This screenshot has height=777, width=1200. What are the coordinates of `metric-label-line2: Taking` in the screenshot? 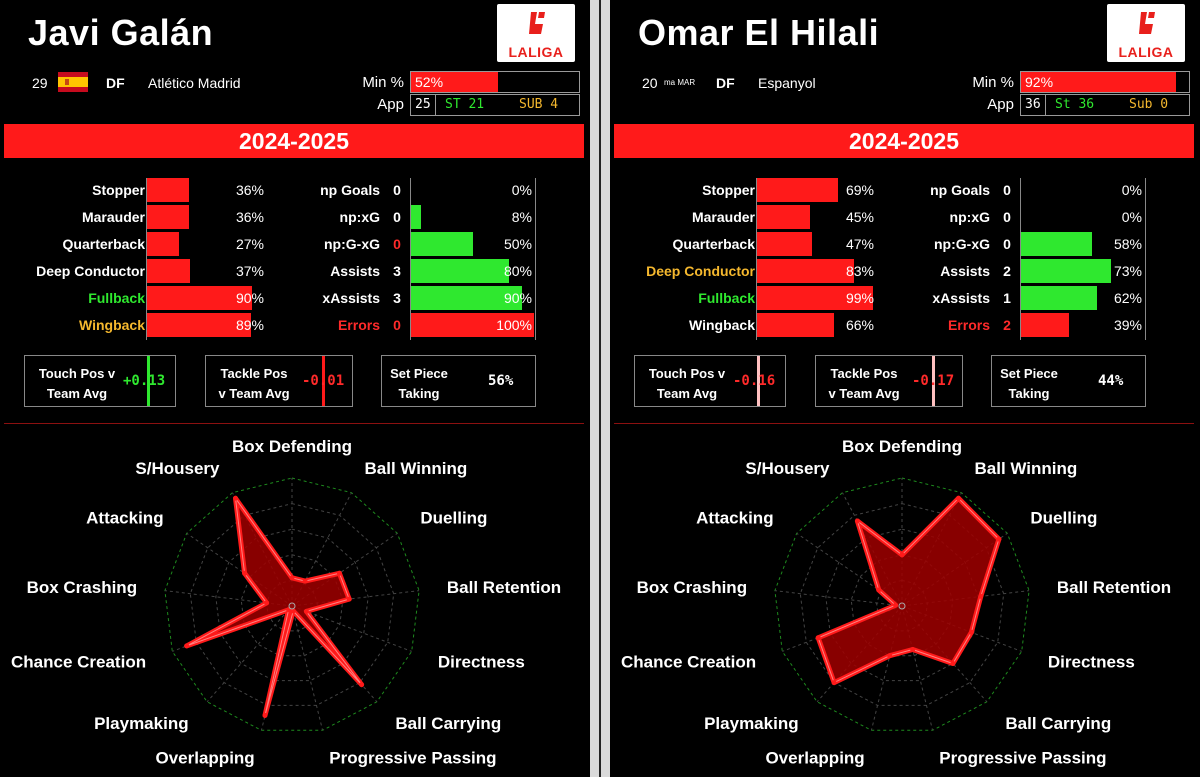 It's located at (419, 393).